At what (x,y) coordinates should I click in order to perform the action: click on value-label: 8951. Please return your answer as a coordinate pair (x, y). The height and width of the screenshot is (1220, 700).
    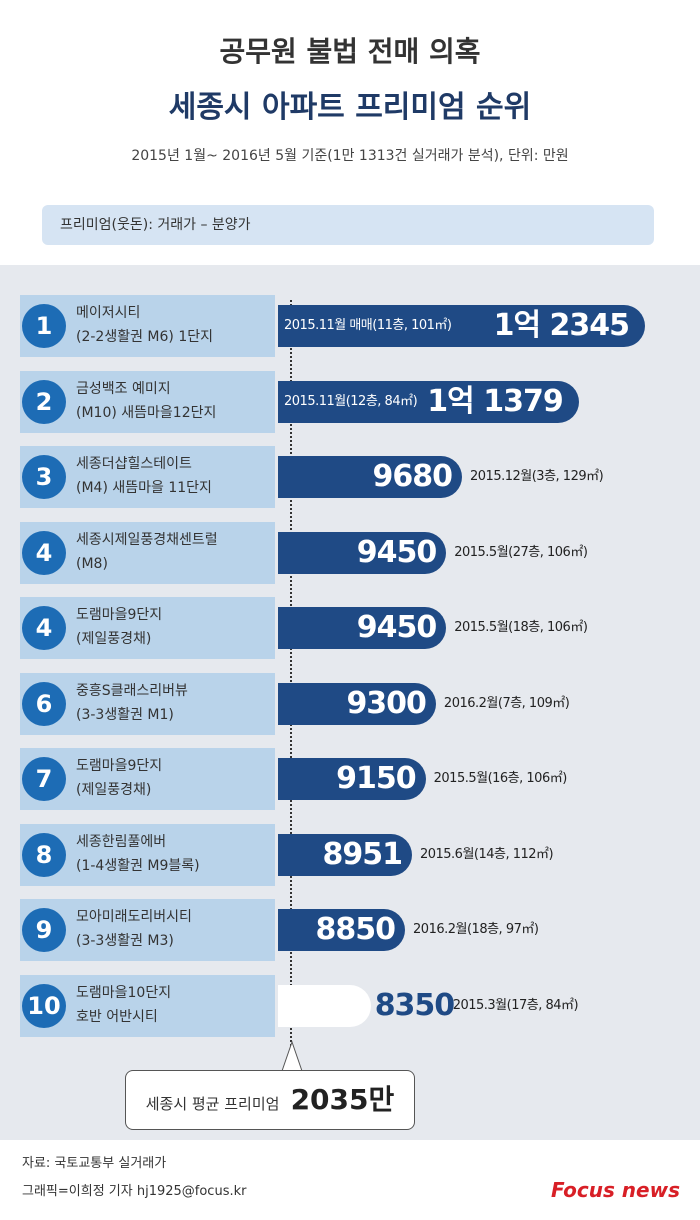
    Looking at the image, I should click on (362, 854).